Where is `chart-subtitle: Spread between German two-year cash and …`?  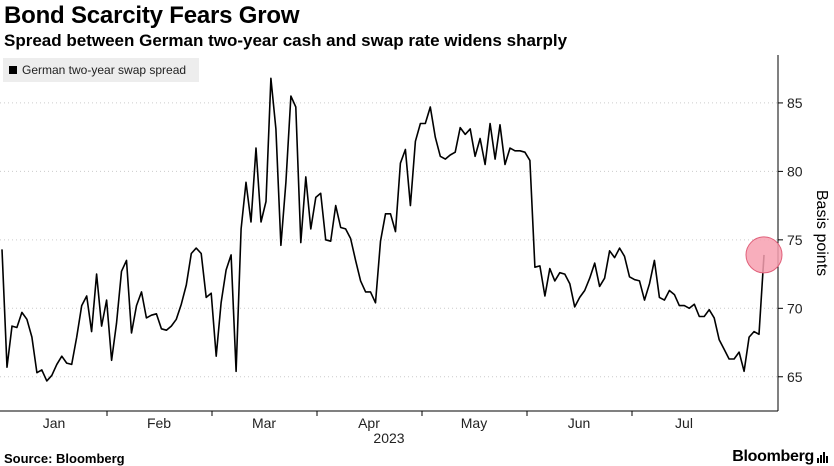
chart-subtitle: Spread between German two-year cash and … is located at coordinates (286, 40).